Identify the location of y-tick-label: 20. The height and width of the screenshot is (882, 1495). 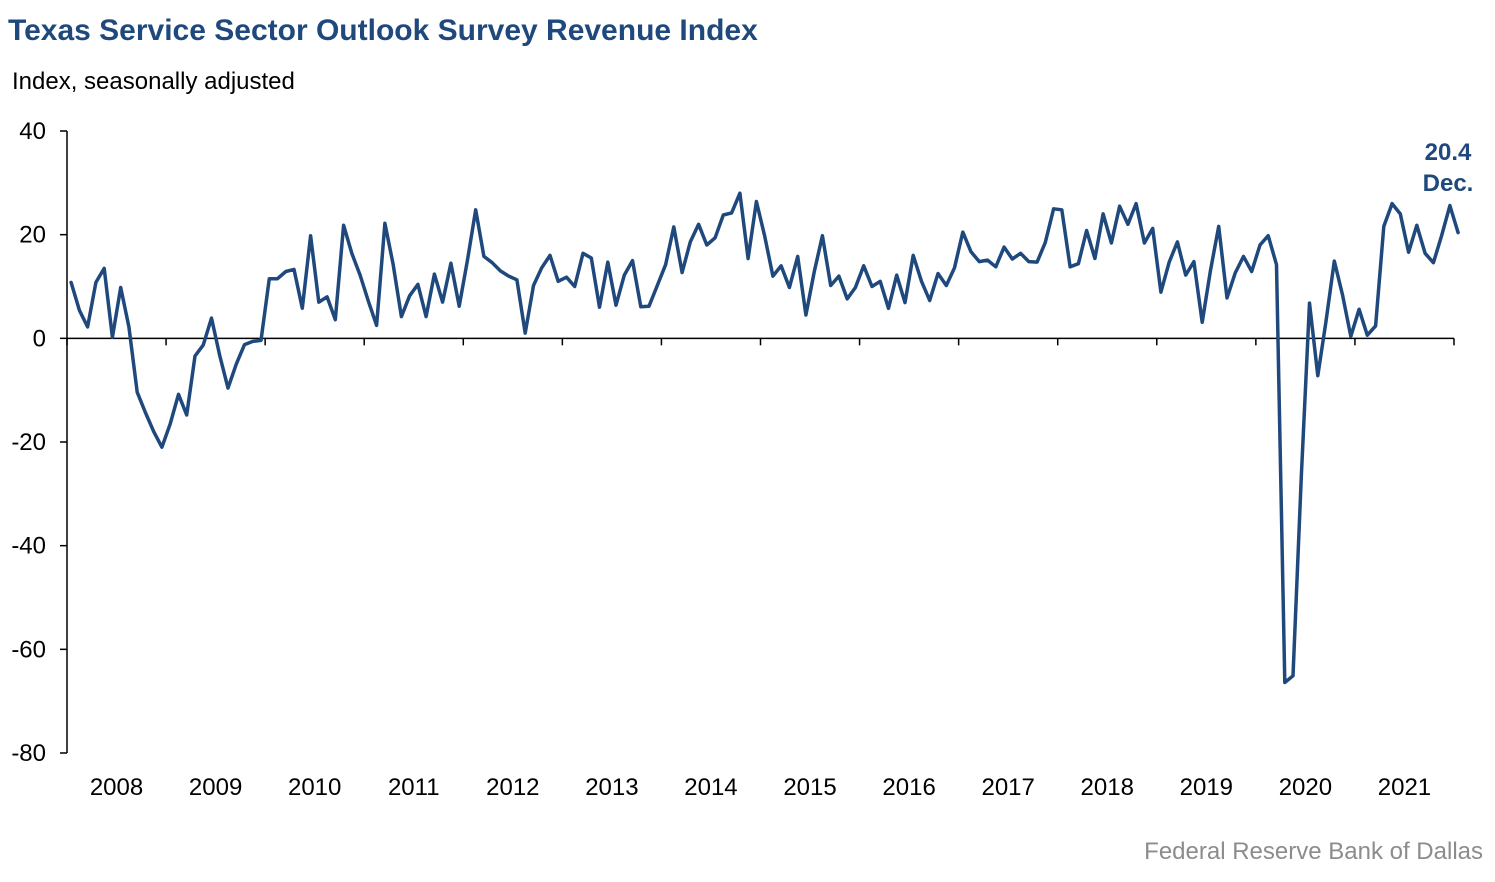
(32, 235).